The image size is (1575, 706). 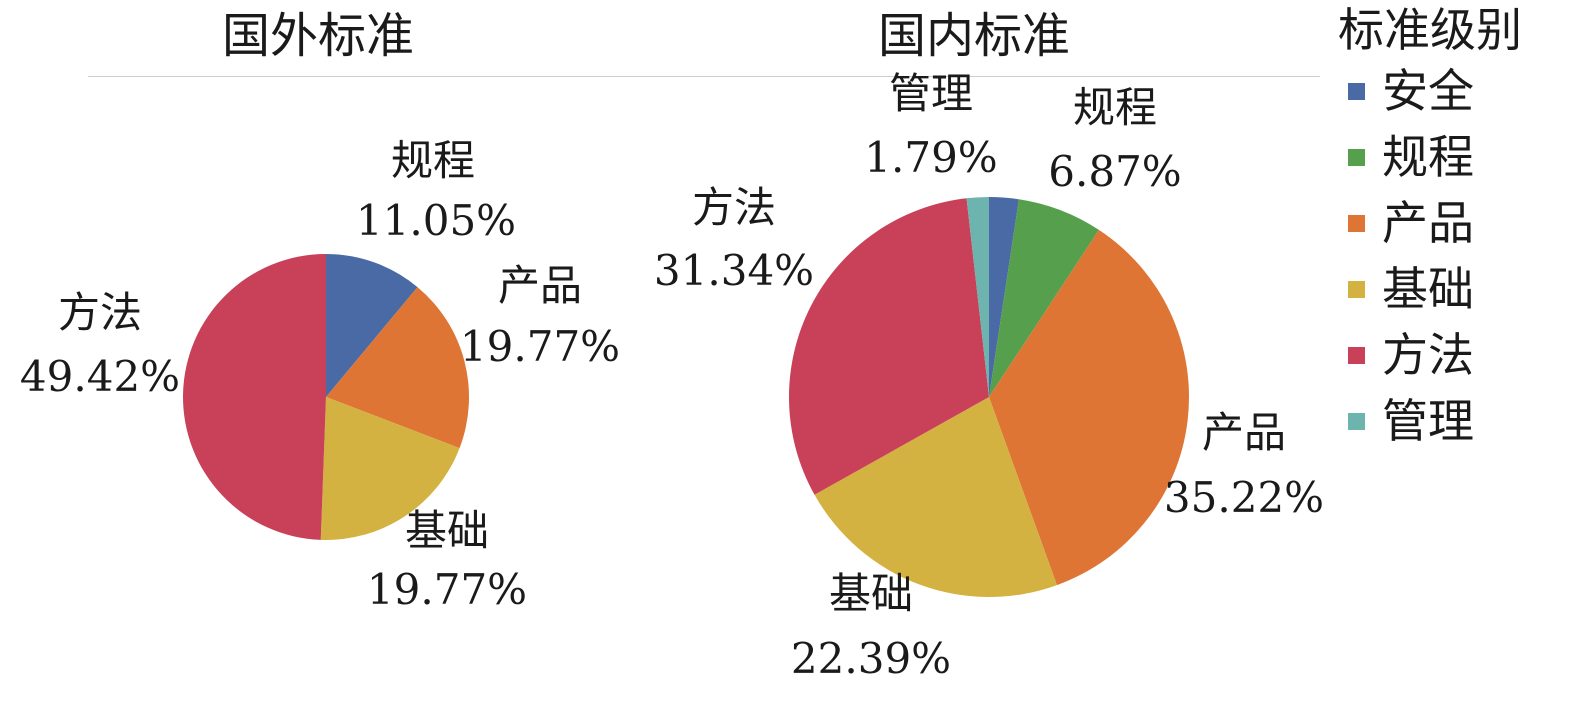 What do you see at coordinates (447, 589) in the screenshot?
I see `foreign-pie-value-basic: 19.77%` at bounding box center [447, 589].